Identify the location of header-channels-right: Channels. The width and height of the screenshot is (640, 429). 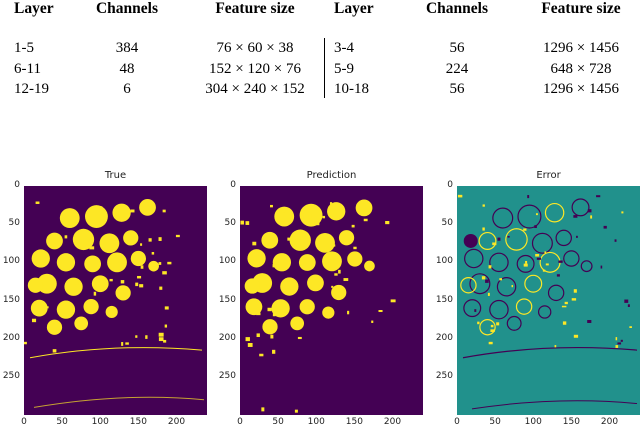
(457, 8).